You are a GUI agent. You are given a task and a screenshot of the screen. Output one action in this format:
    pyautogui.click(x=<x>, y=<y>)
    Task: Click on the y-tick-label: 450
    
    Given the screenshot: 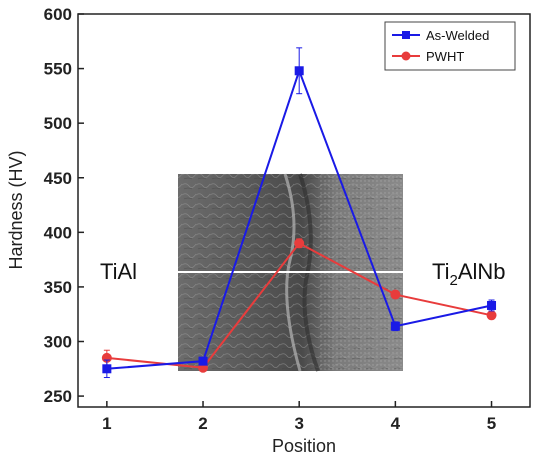 What is the action you would take?
    pyautogui.click(x=58, y=178)
    